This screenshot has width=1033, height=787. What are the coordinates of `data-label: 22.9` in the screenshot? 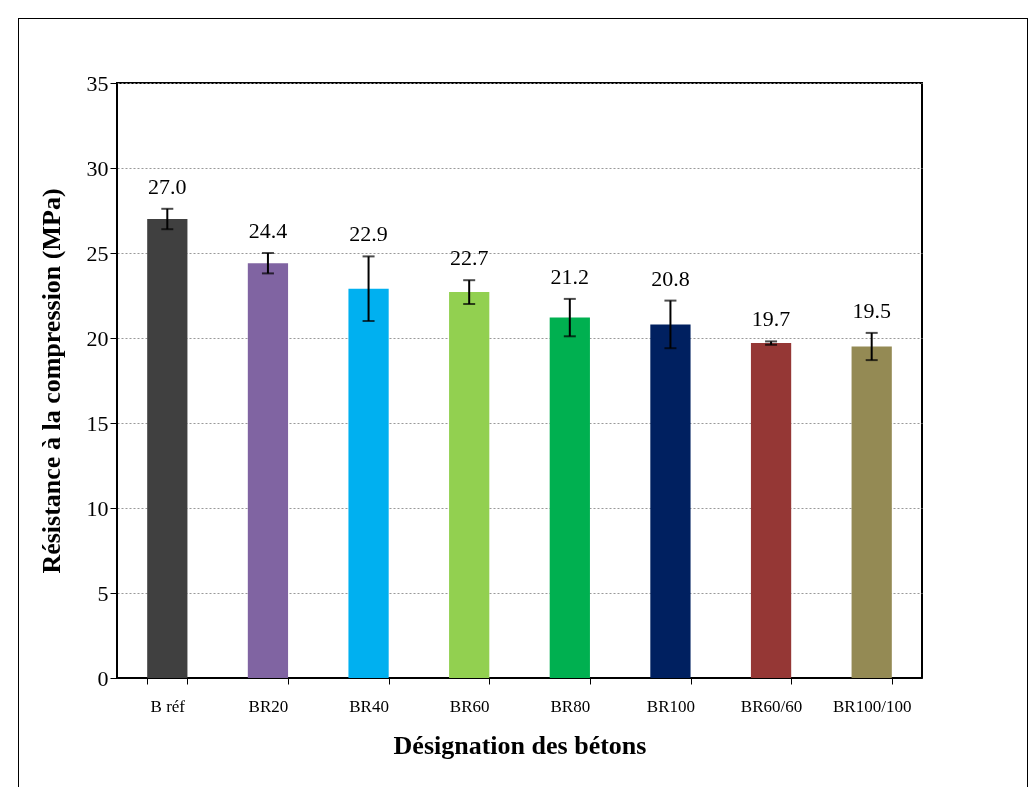 It's located at (368, 234).